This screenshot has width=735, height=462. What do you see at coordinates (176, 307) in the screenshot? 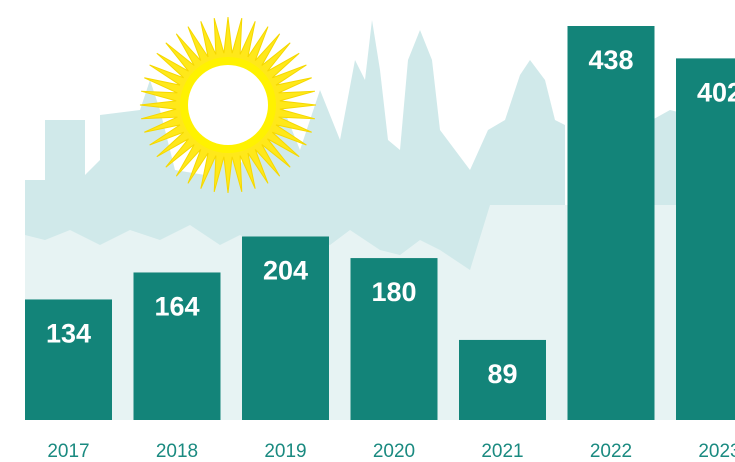
I see `value-label: 164` at bounding box center [176, 307].